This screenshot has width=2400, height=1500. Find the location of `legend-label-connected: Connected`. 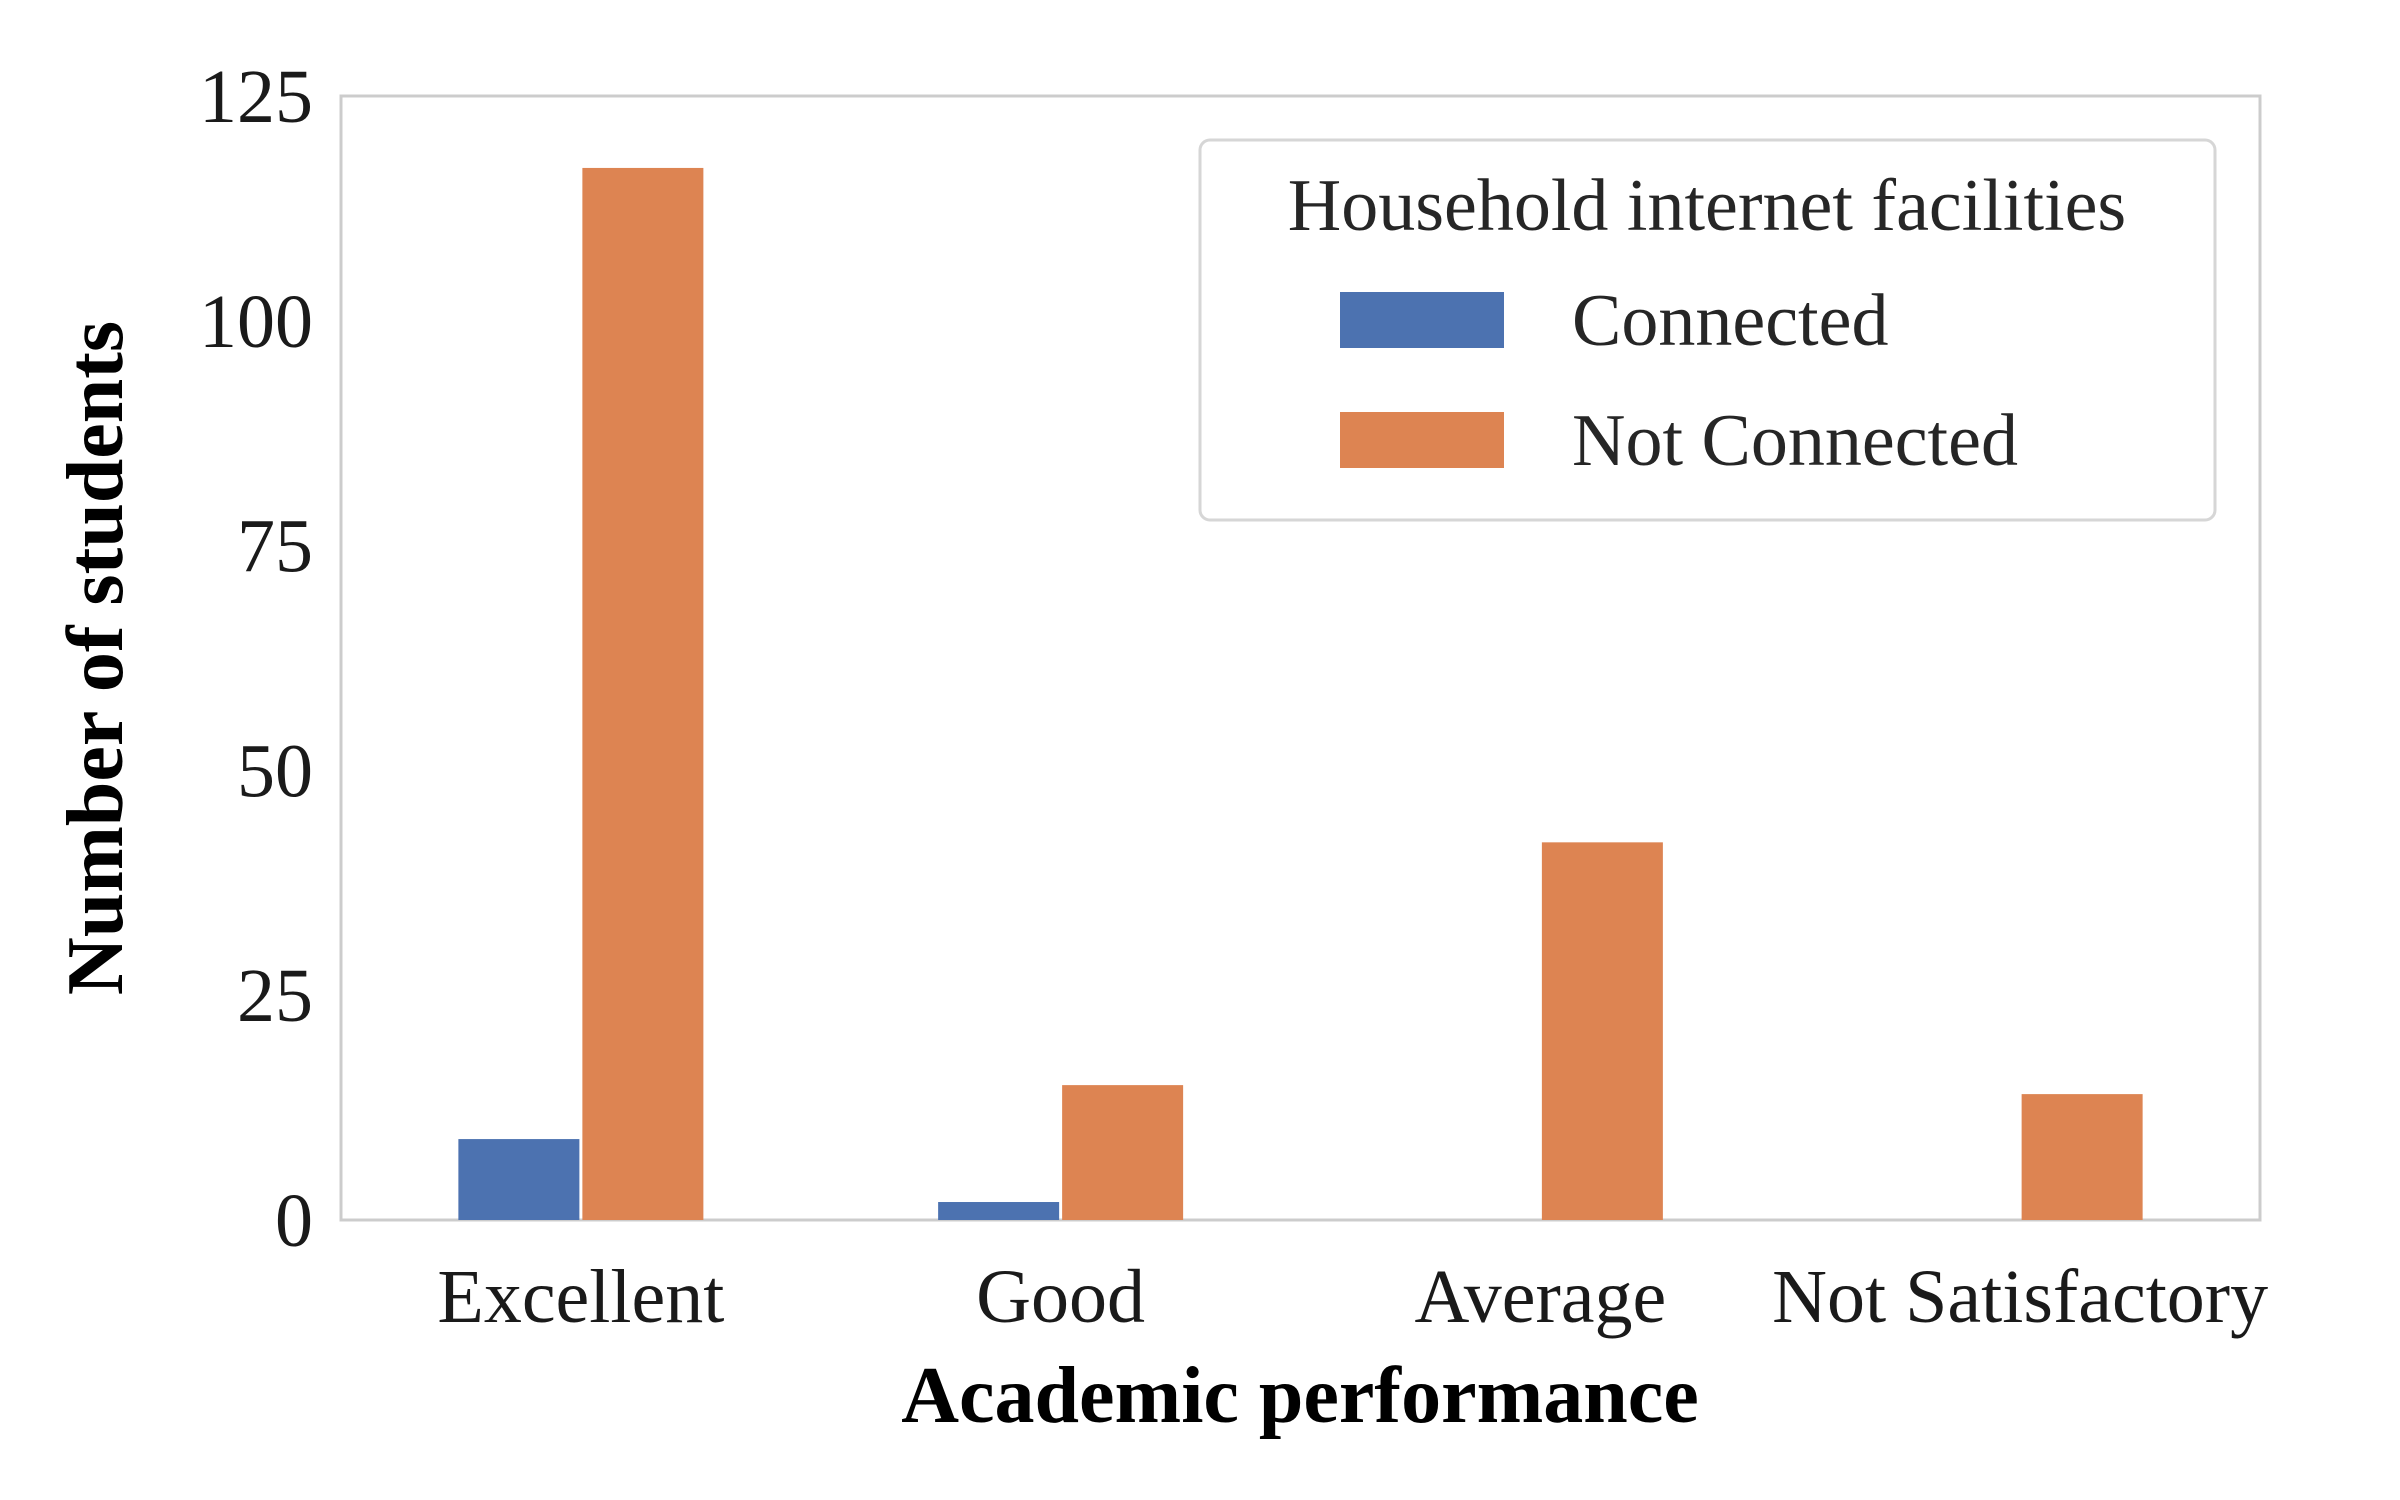

legend-label-connected: Connected is located at coordinates (1730, 321).